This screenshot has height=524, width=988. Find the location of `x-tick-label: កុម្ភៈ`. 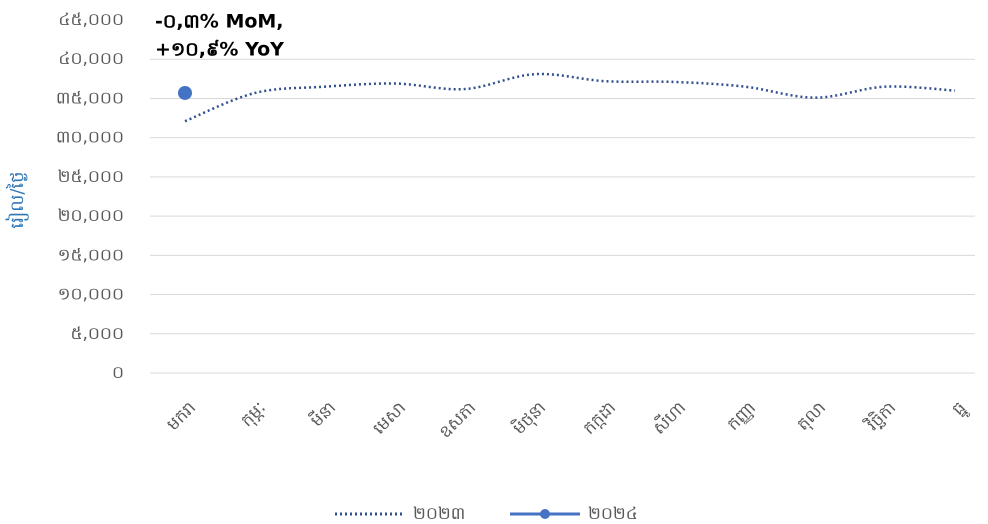

x-tick-label: កុម្ភៈ is located at coordinates (254, 415).